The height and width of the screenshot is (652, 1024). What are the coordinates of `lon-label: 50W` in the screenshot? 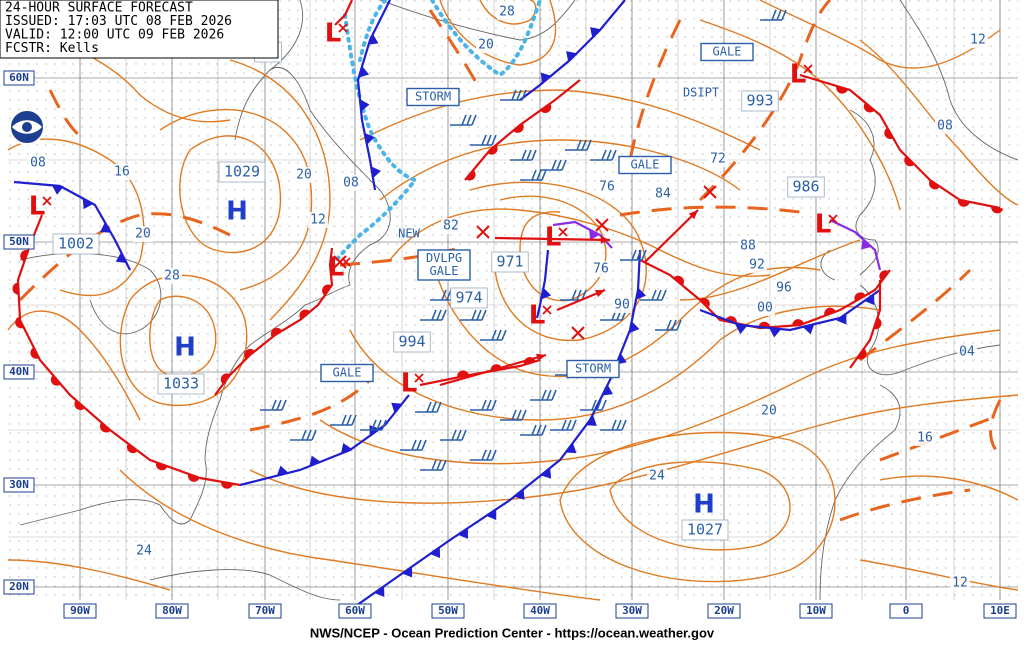 It's located at (448, 610).